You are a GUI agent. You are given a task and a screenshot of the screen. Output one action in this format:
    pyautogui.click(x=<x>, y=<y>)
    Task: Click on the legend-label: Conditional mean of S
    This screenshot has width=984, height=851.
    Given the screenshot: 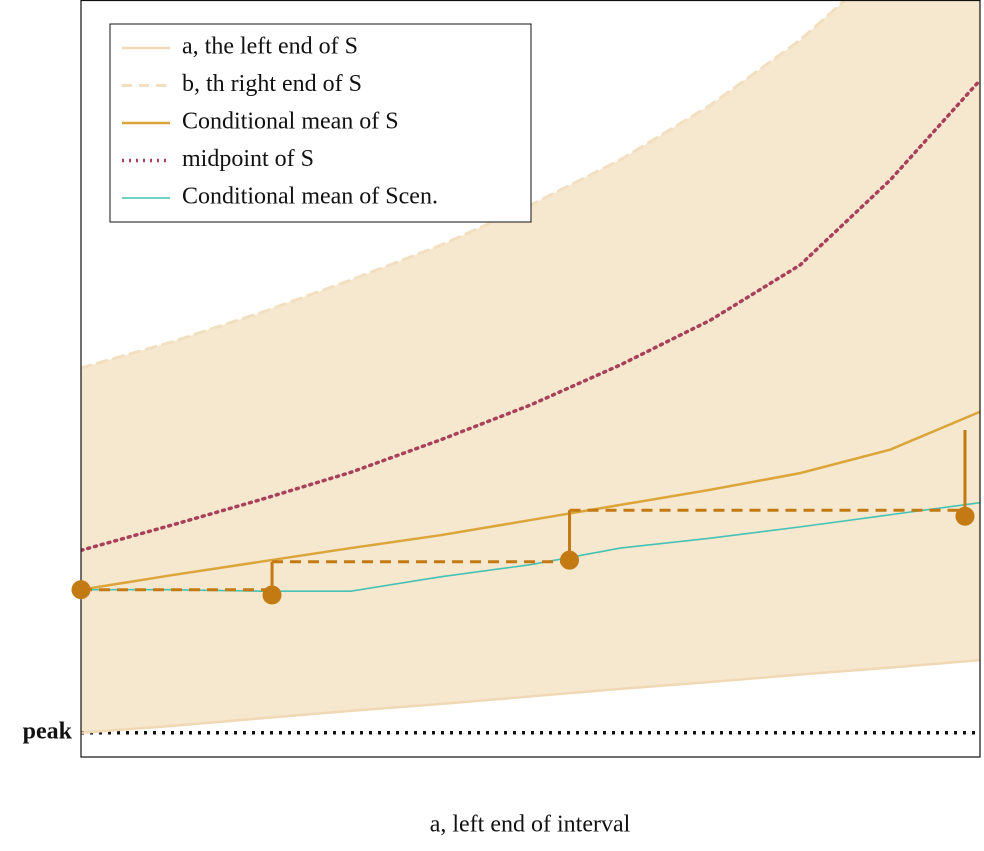 What is the action you would take?
    pyautogui.click(x=290, y=122)
    